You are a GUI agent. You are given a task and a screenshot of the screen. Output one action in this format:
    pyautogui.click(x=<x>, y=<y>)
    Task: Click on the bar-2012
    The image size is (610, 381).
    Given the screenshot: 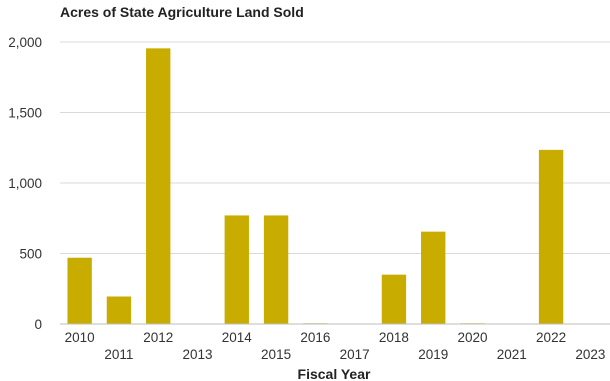 What is the action you would take?
    pyautogui.click(x=158, y=186)
    